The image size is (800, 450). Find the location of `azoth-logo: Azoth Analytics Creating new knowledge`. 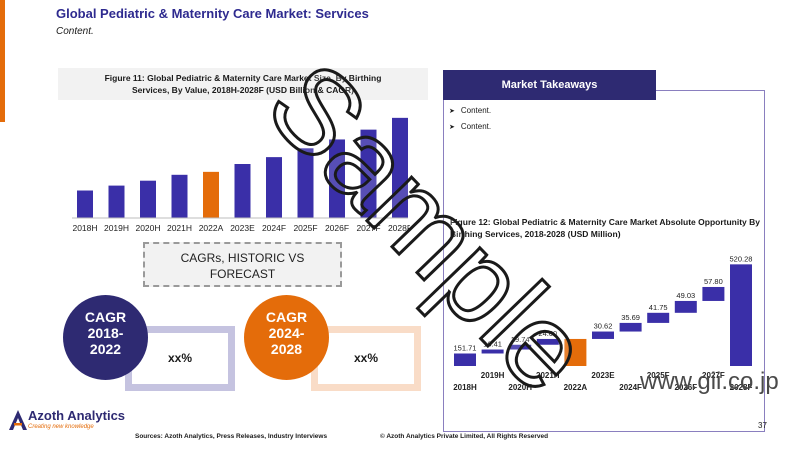

azoth-logo: Azoth Analytics Creating new knowledge is located at coordinates (66, 422).